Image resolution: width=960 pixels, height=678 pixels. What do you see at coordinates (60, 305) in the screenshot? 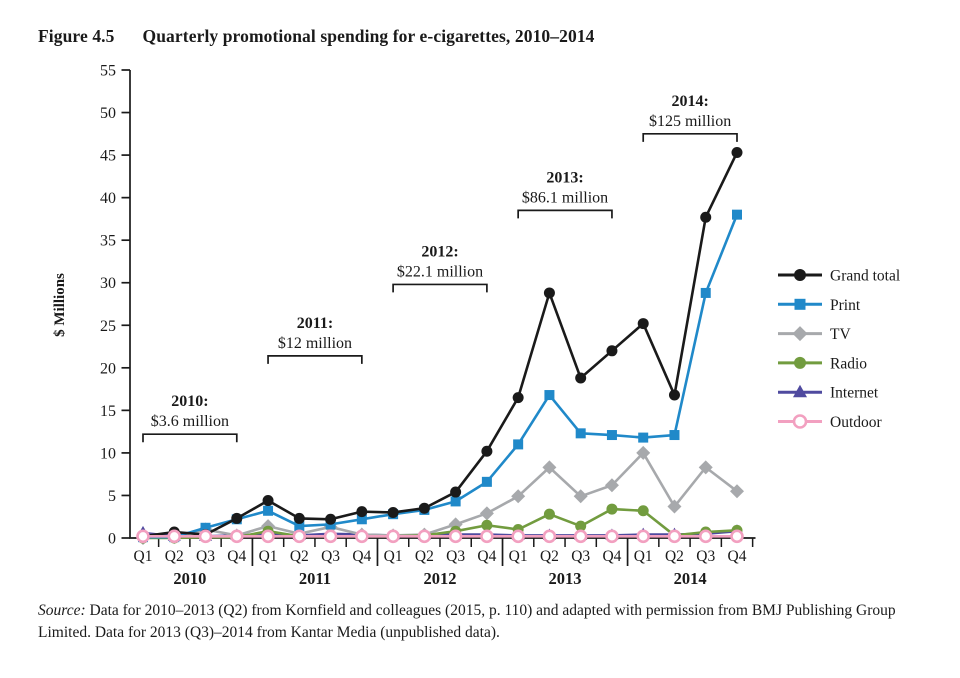
I see `y-axis-title: $ Millions` at bounding box center [60, 305].